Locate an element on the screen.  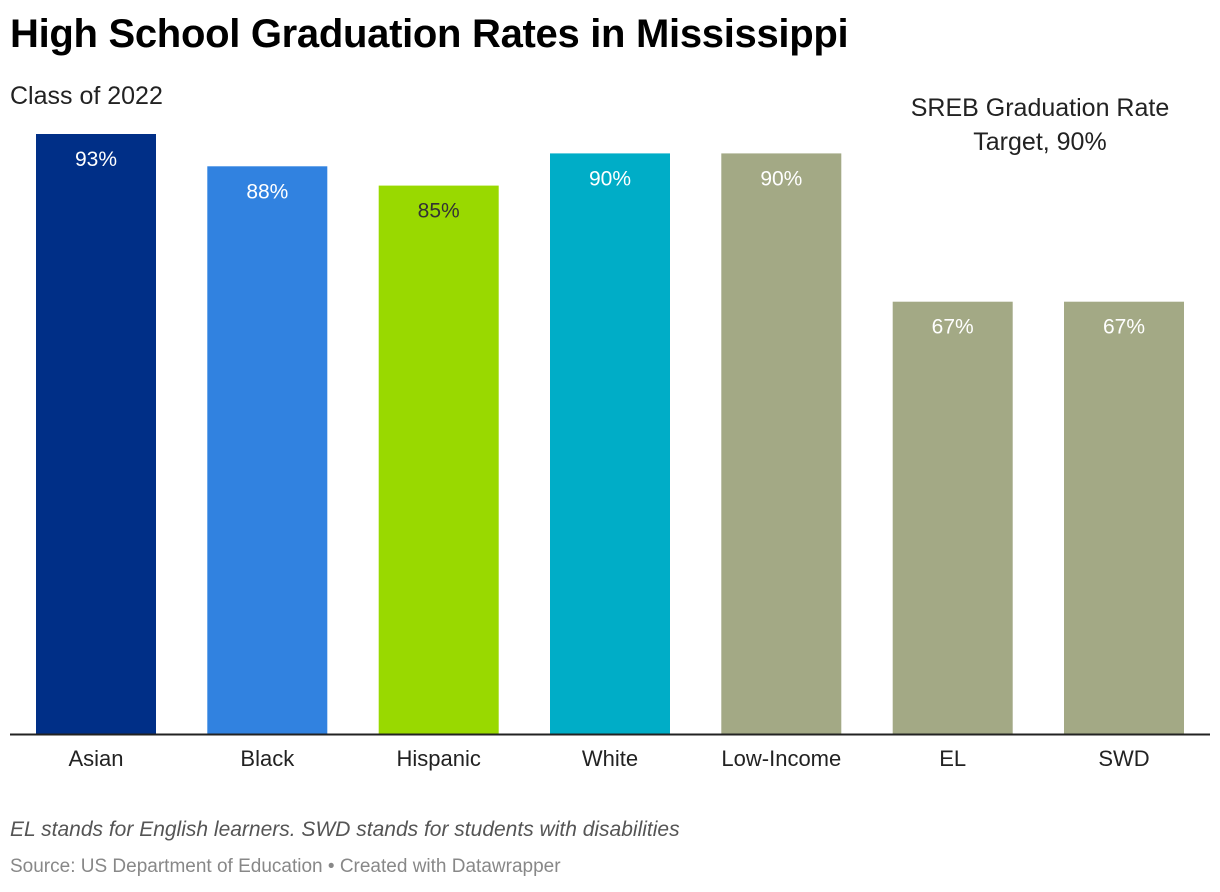
category-label: Black is located at coordinates (267, 758).